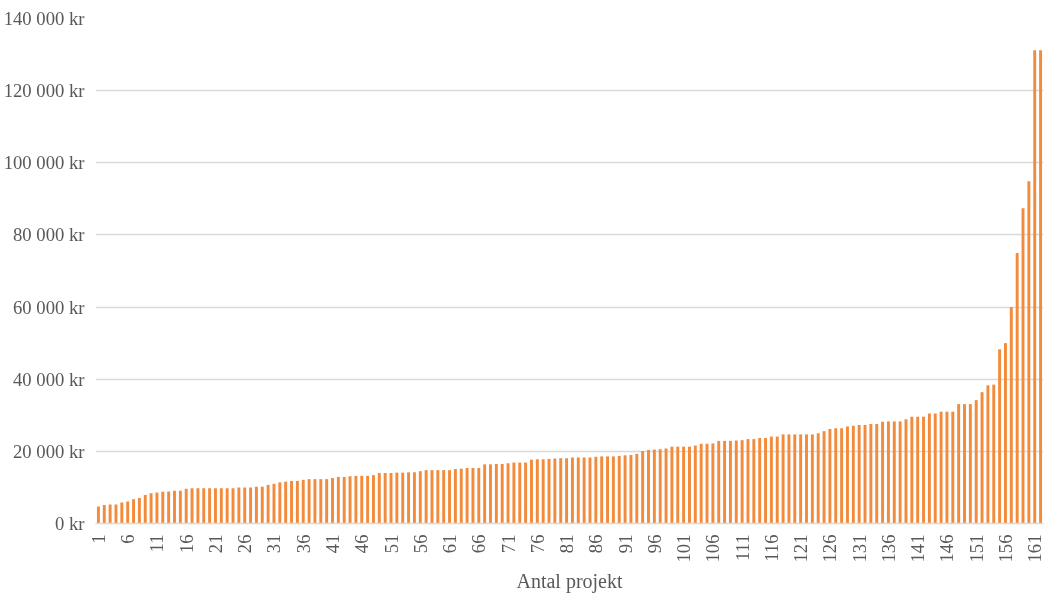  Describe the element at coordinates (274, 544) in the screenshot. I see `x-tick-label: 31` at that location.